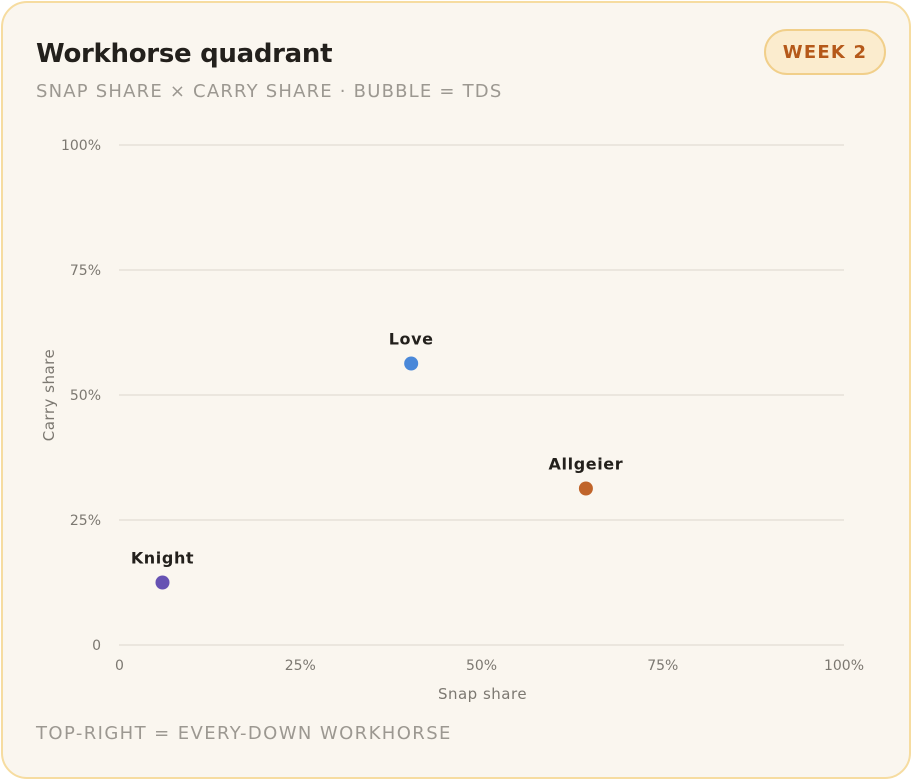  What do you see at coordinates (482, 694) in the screenshot?
I see `x-axis-label: Snap share` at bounding box center [482, 694].